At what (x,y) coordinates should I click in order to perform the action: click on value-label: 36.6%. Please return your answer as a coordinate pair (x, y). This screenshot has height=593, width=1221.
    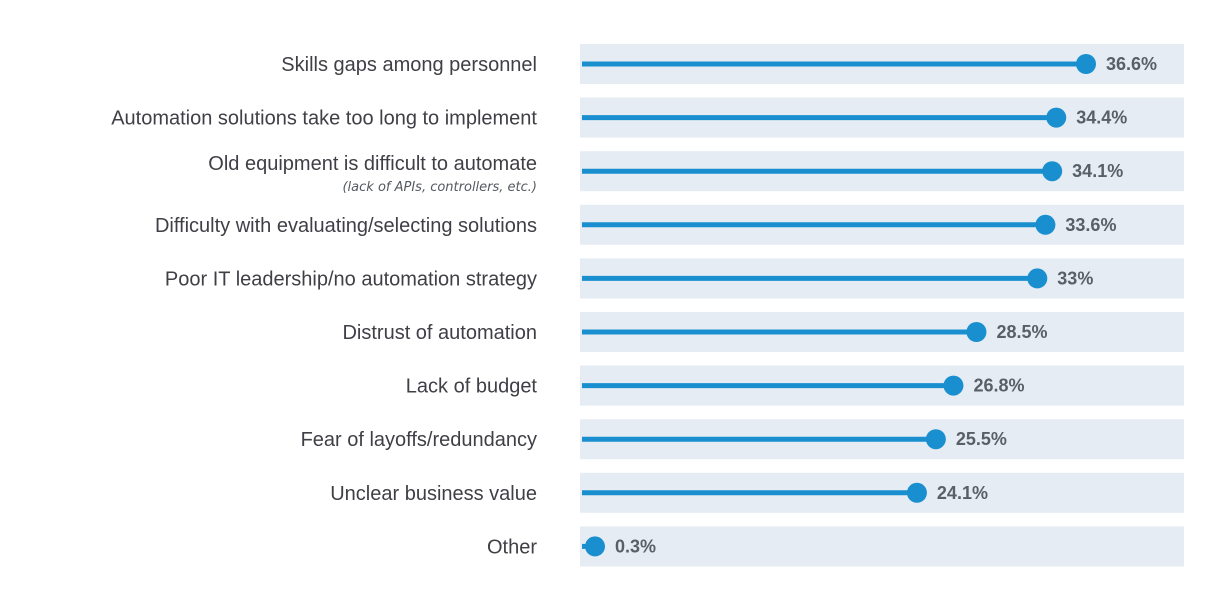
    Looking at the image, I should click on (1131, 64).